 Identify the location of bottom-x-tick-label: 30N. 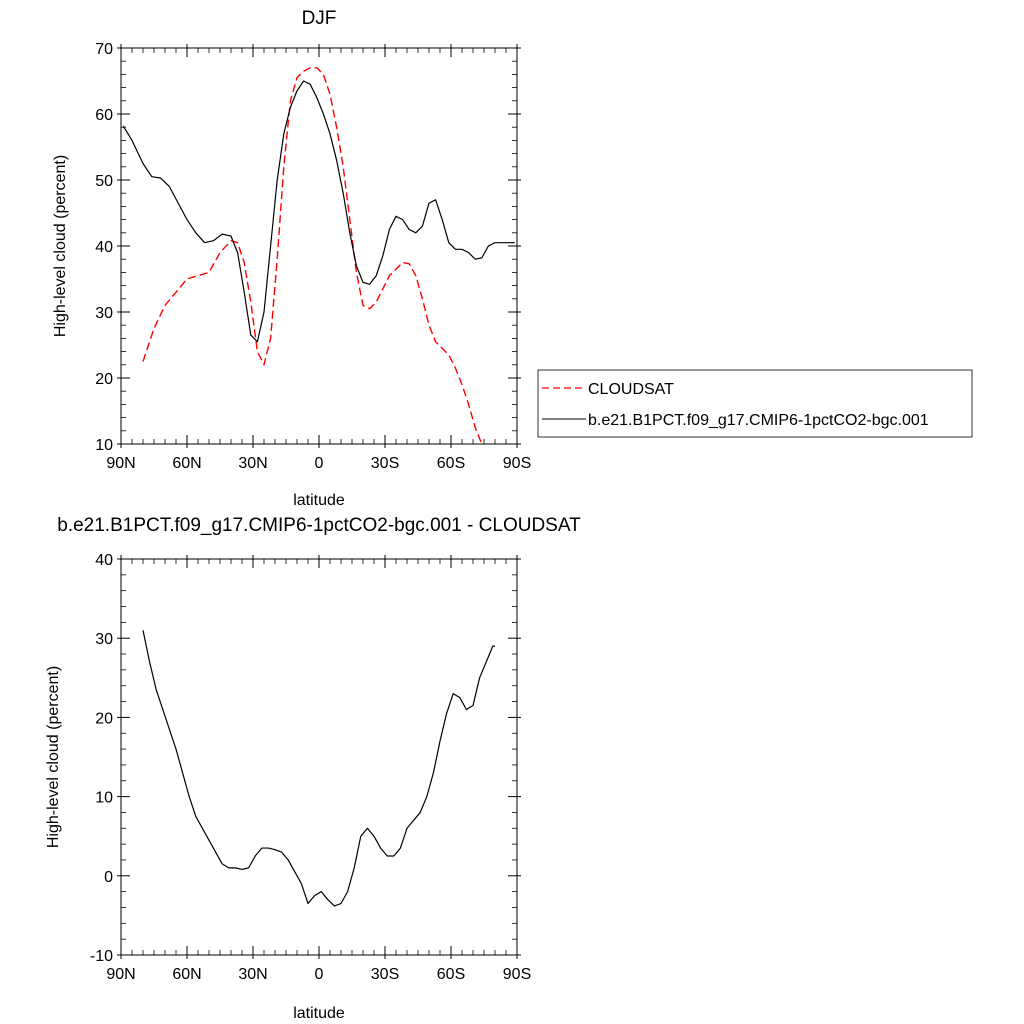
(252, 974).